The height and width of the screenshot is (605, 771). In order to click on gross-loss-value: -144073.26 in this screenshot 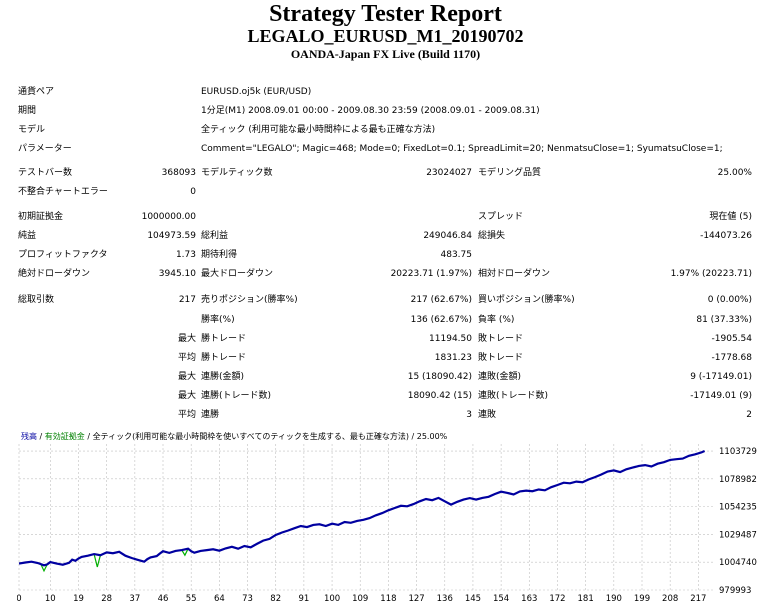, I will do `click(726, 236)`.